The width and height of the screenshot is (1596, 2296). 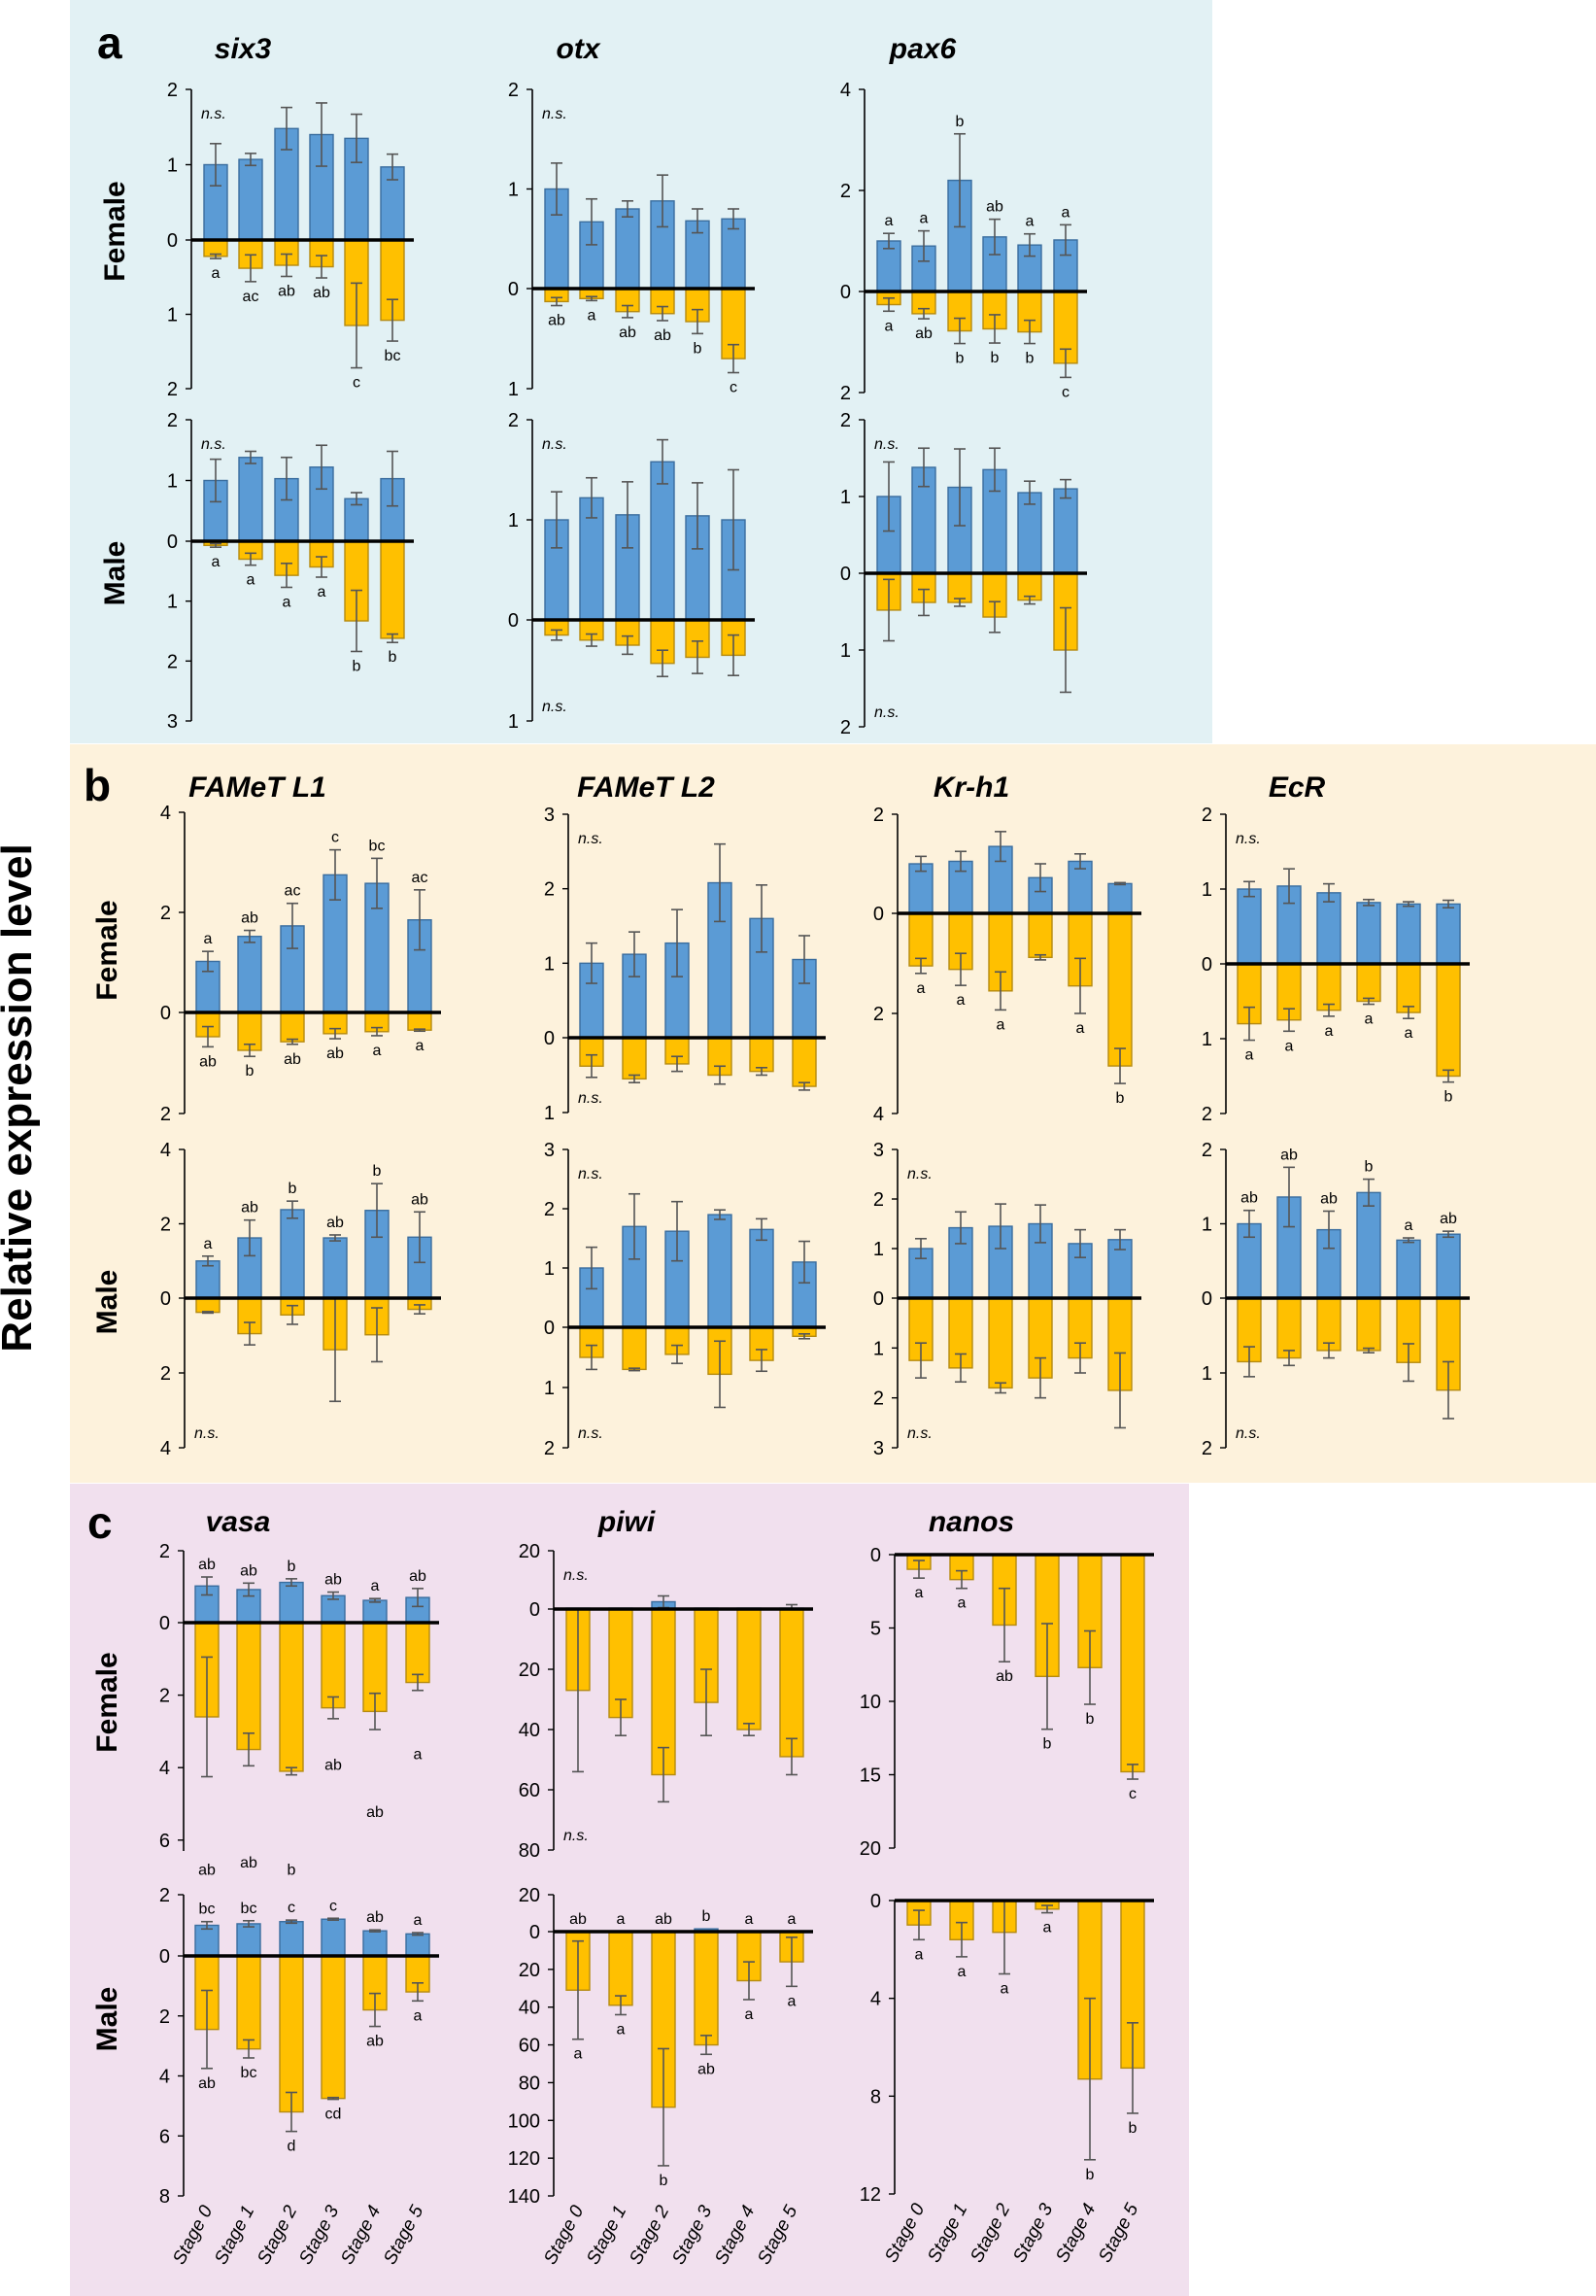 I want to click on chart-kr-h1-female: 2 0 2 4 a a a a b Kr-h1, so click(x=1007, y=948).